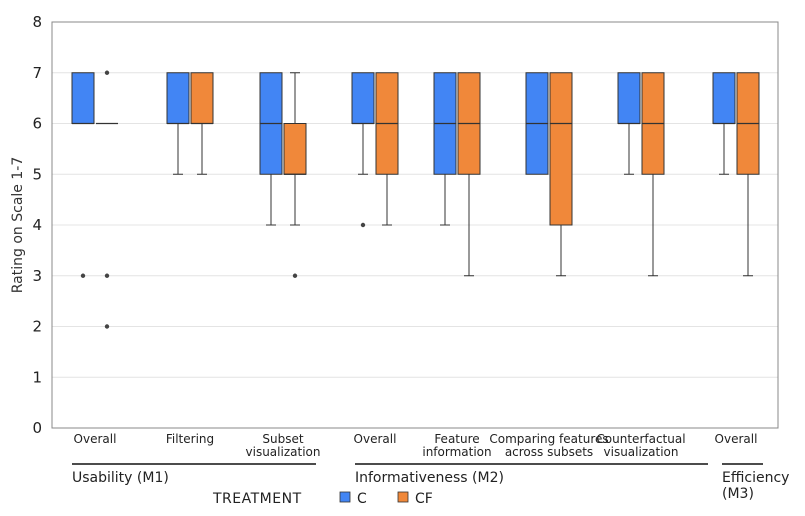 The image size is (805, 516). I want to click on y-tick-label-2: 2, so click(37, 327).